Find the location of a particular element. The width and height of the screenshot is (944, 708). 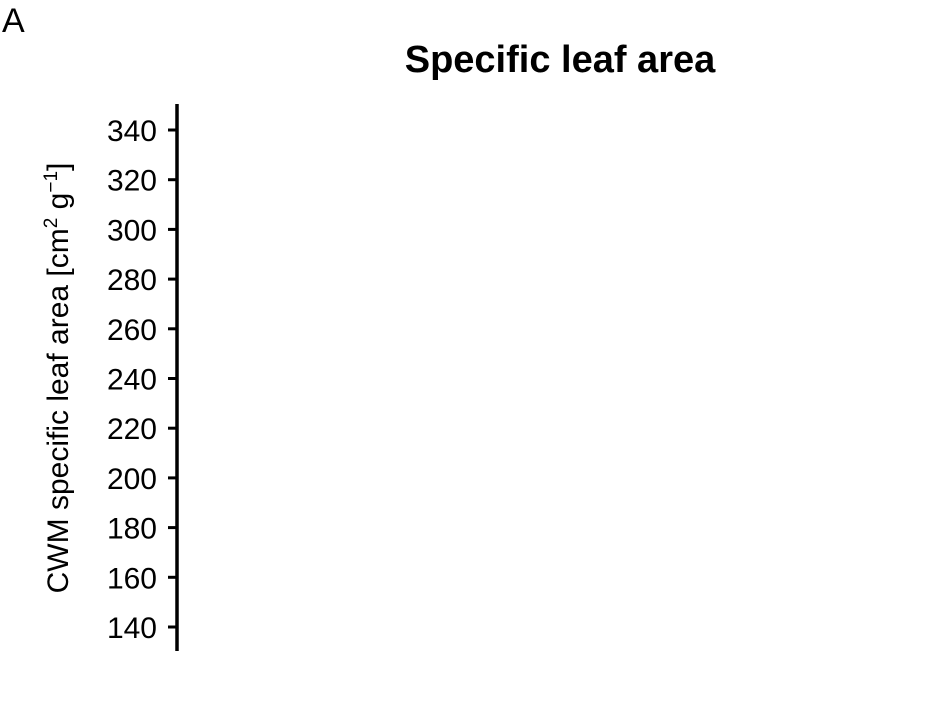

y-tick-label: 180 is located at coordinates (132, 529).